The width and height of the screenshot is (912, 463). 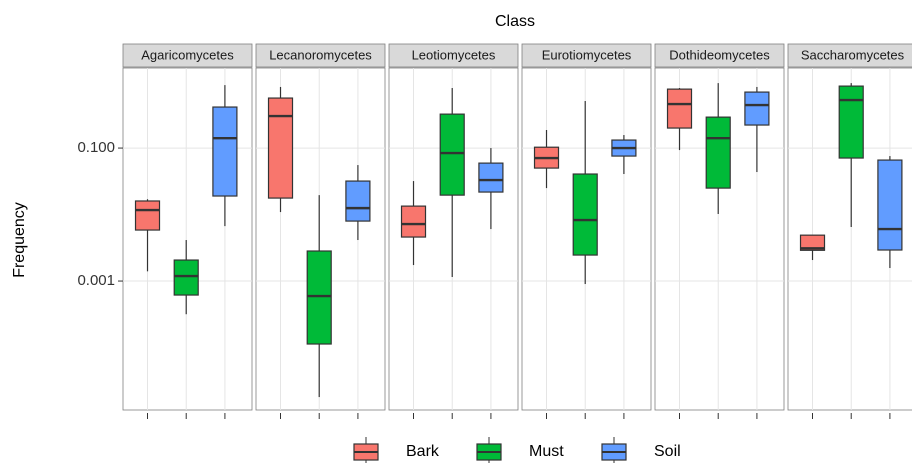 I want to click on y-axis-label: Frequency, so click(x=19, y=240).